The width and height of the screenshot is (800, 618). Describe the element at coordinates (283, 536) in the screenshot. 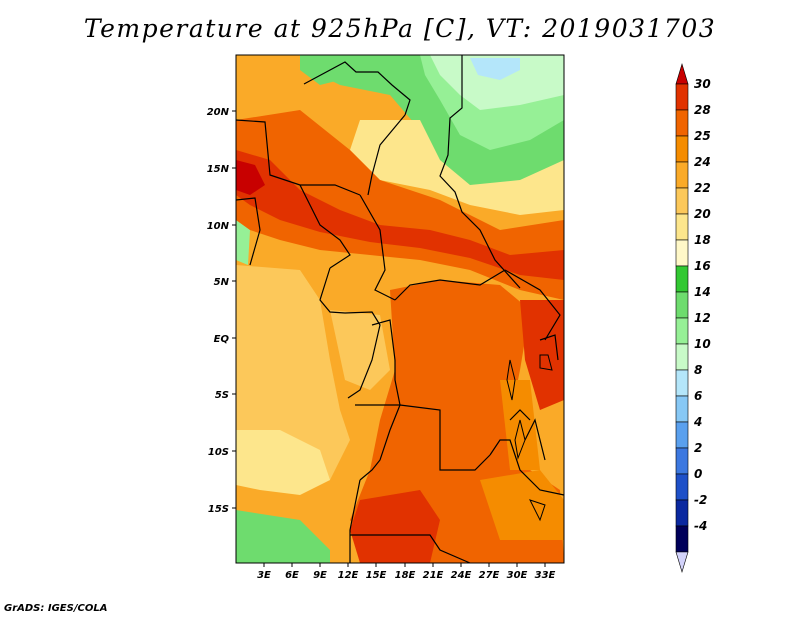

I see `green-bottom-left` at that location.